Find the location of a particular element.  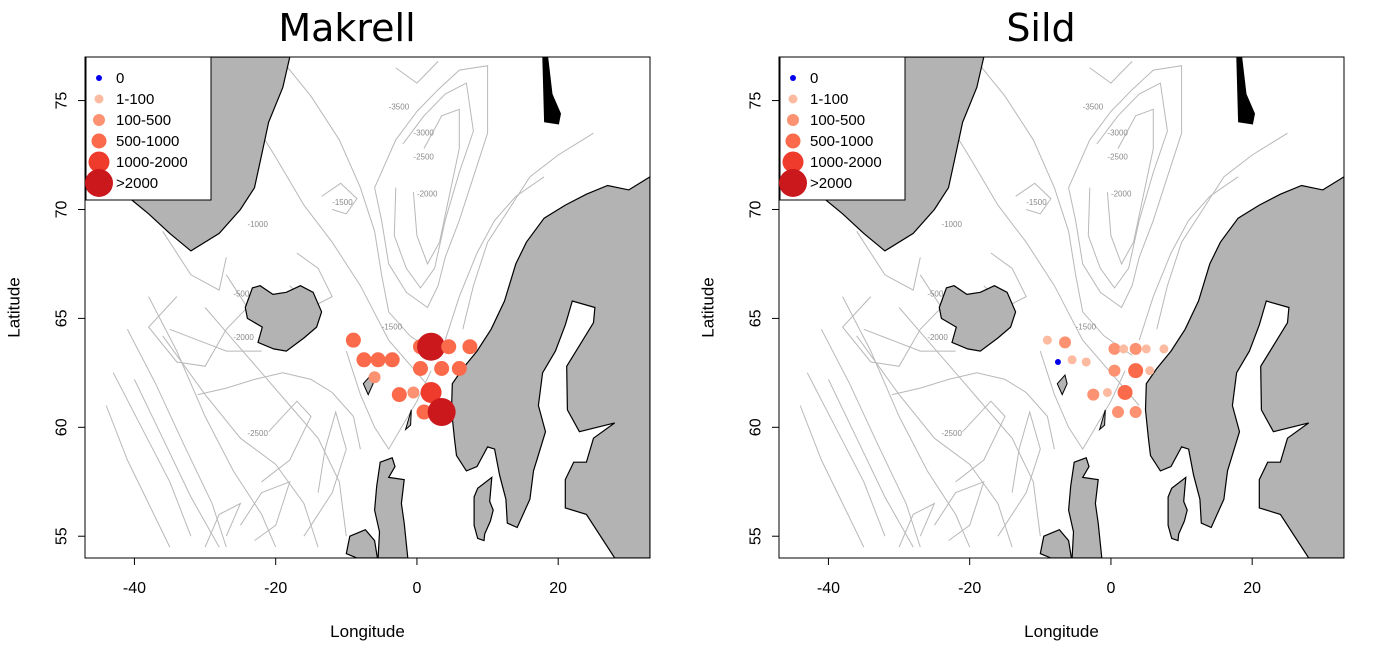

y-tick-label: 75 is located at coordinates (756, 101).